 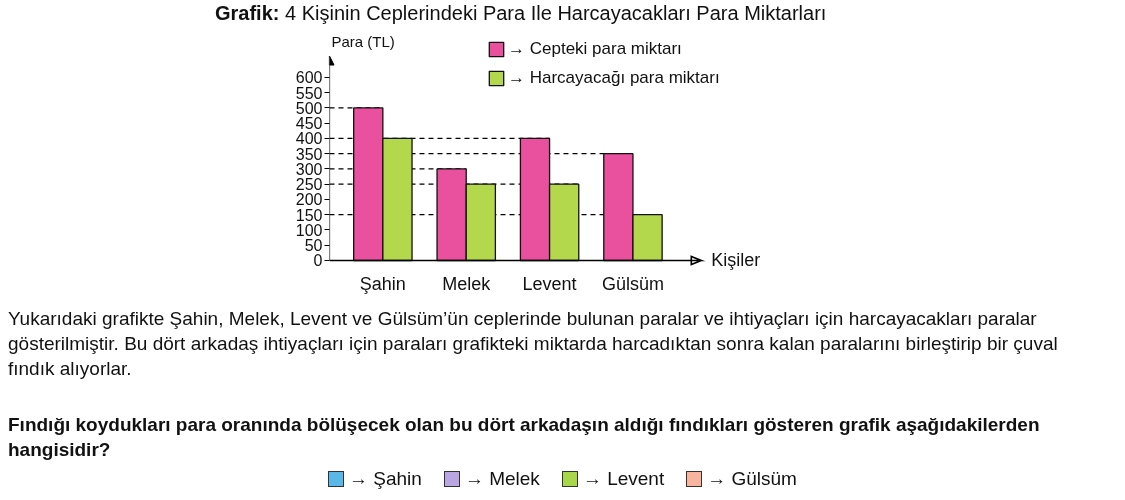 I want to click on y-tick-label: 300, so click(x=309, y=169).